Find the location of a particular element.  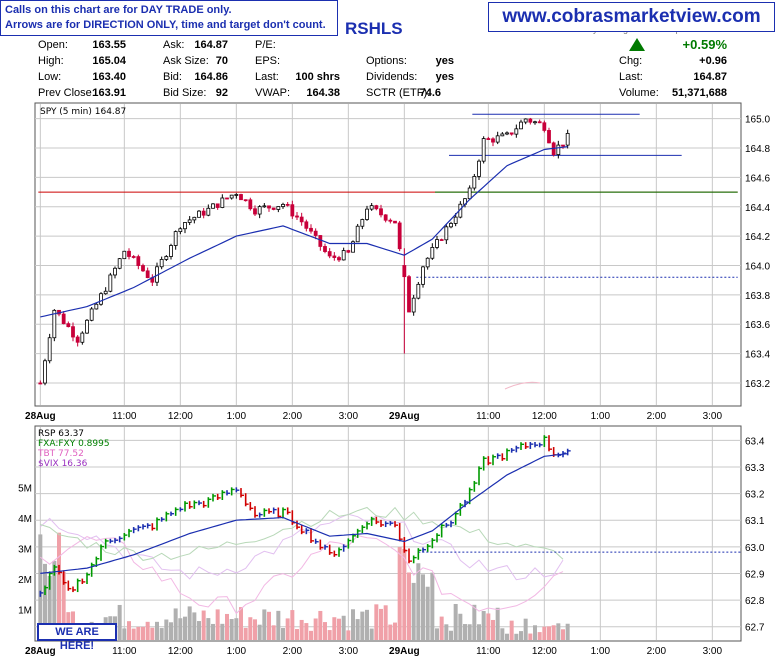

volume-y-tick-label: 3M is located at coordinates (25, 550).